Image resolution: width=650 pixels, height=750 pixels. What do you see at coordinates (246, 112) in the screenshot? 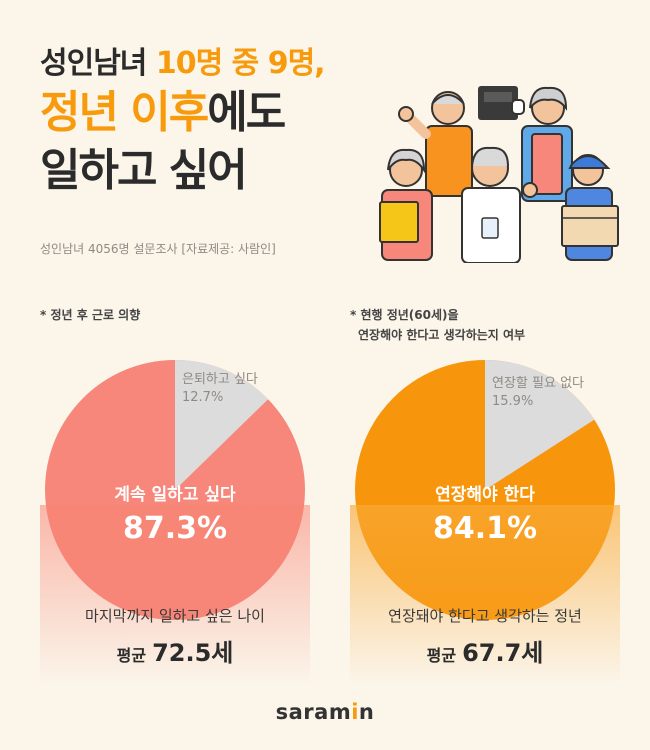
I see `headline-line2-c: 에도` at bounding box center [246, 112].